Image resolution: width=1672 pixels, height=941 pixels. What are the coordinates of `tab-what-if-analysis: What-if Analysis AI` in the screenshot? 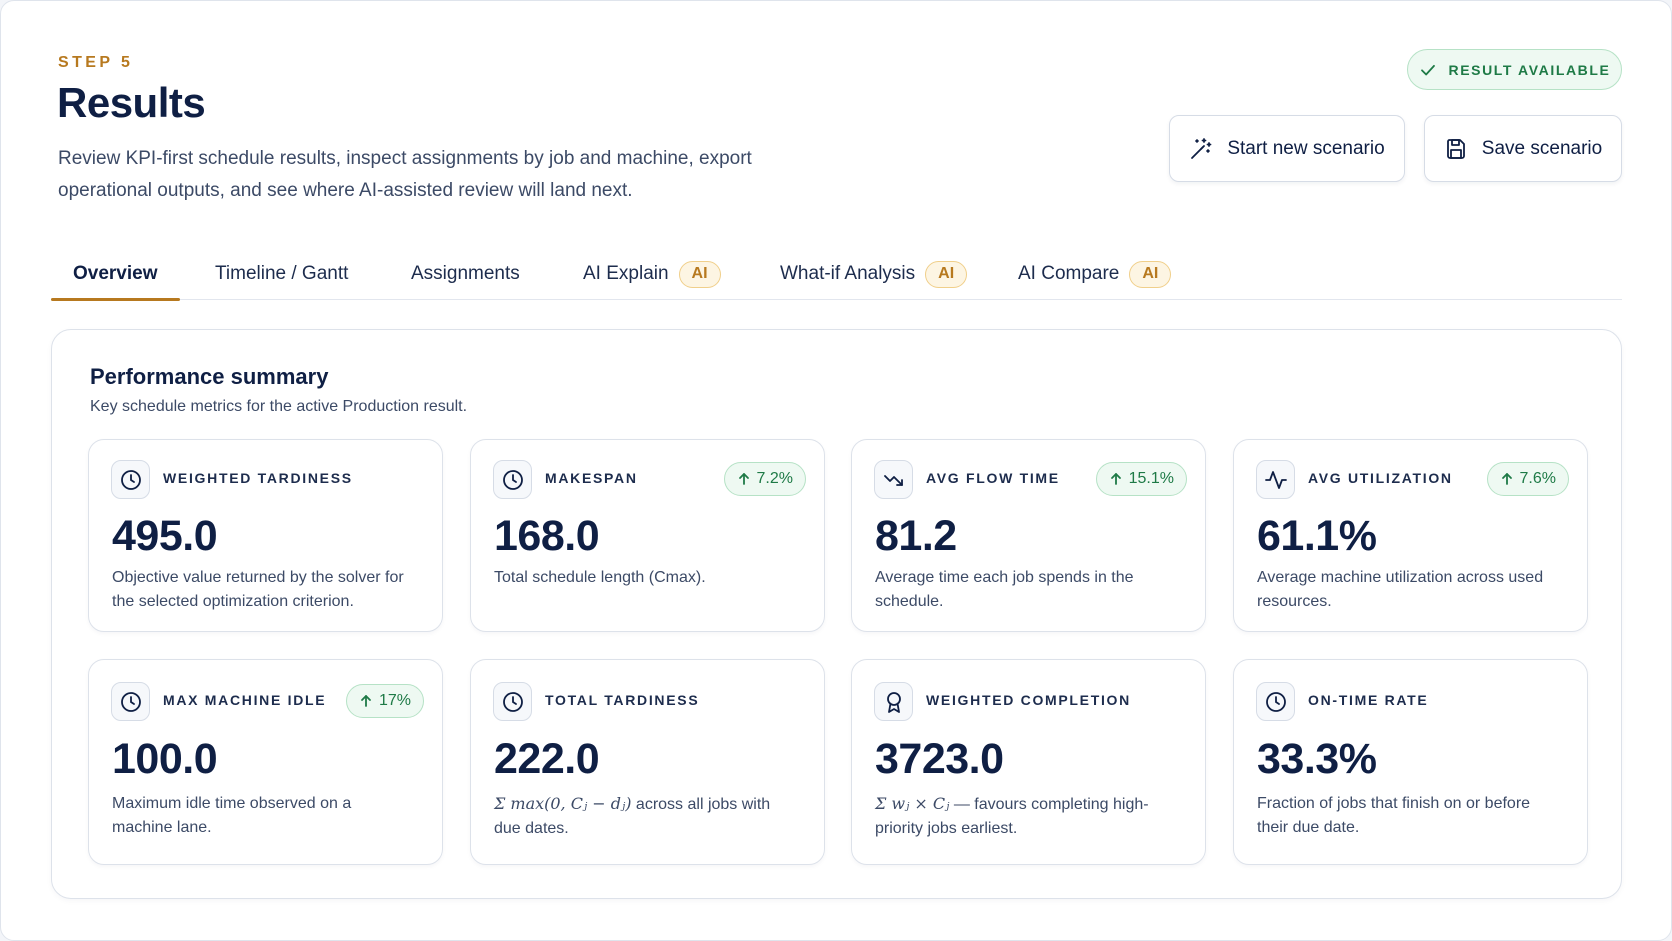 It's located at (874, 274).